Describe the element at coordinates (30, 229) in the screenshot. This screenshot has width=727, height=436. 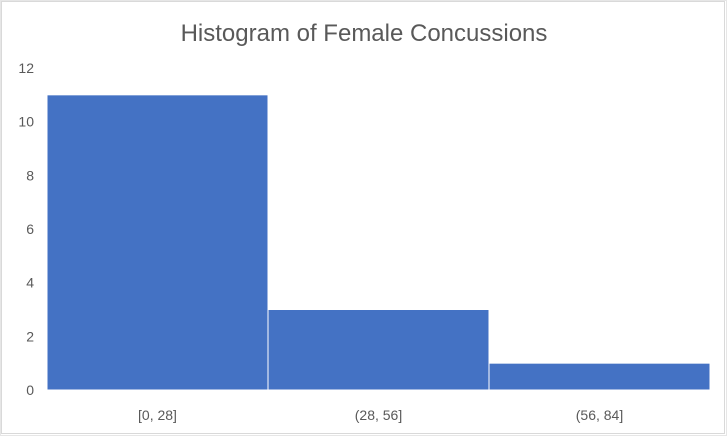
I see `y-tick-label: 6` at that location.